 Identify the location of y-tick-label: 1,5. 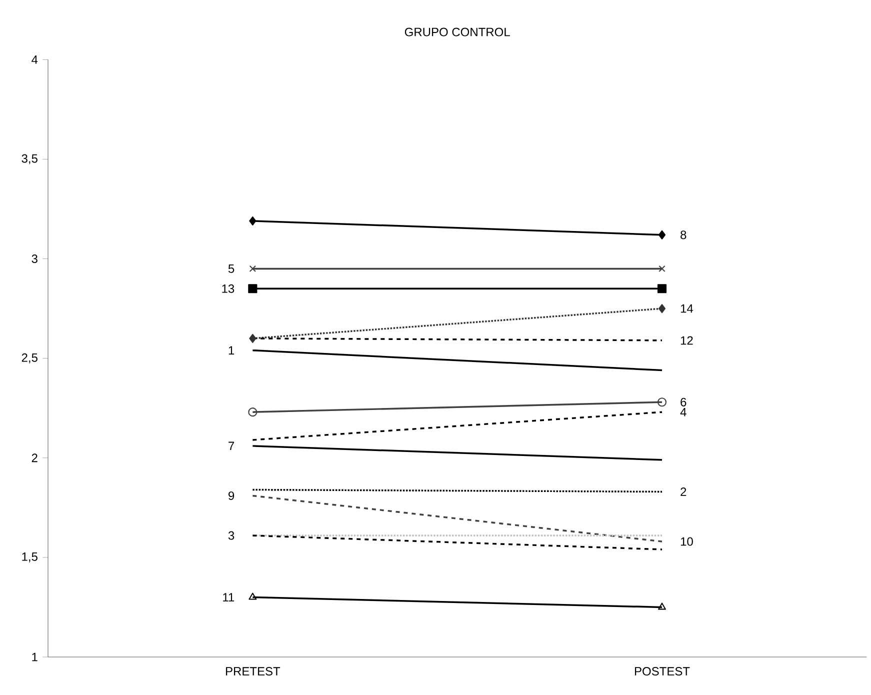
(30, 557).